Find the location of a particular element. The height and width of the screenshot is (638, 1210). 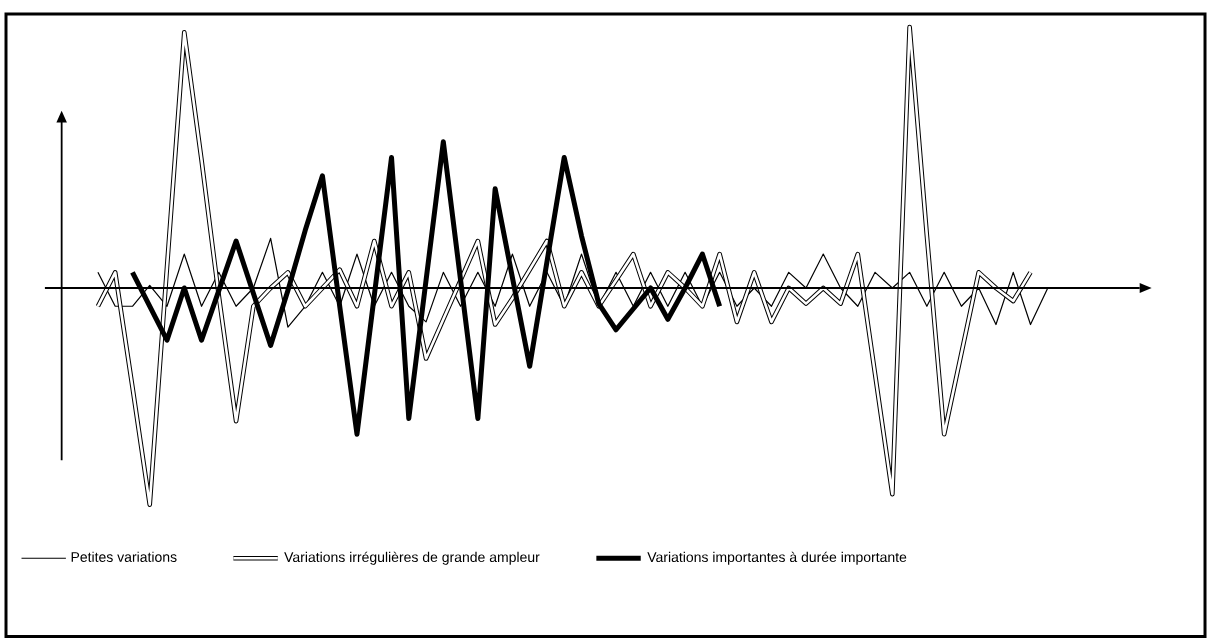

legend-label: Variations importantes à durée importante is located at coordinates (777, 558).